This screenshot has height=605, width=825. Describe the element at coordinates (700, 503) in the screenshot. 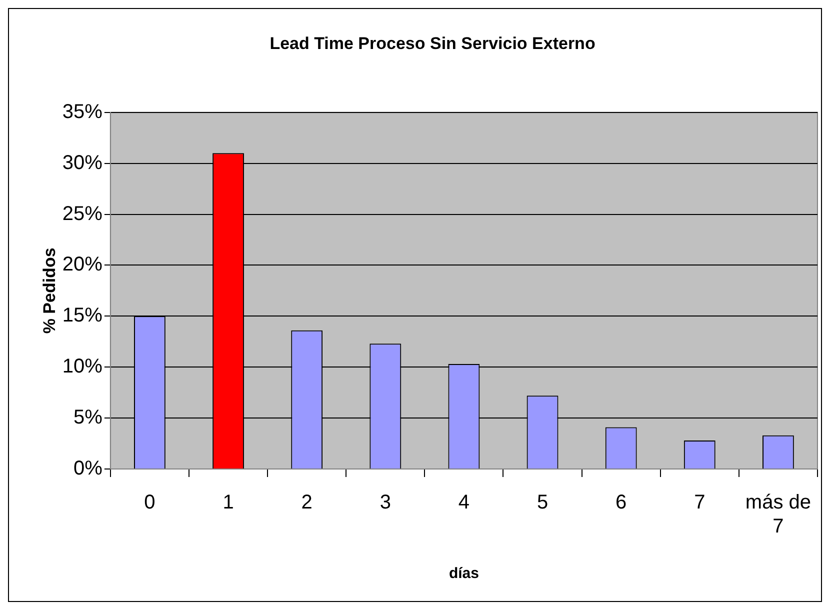

I see `x-tick-label: 7` at that location.